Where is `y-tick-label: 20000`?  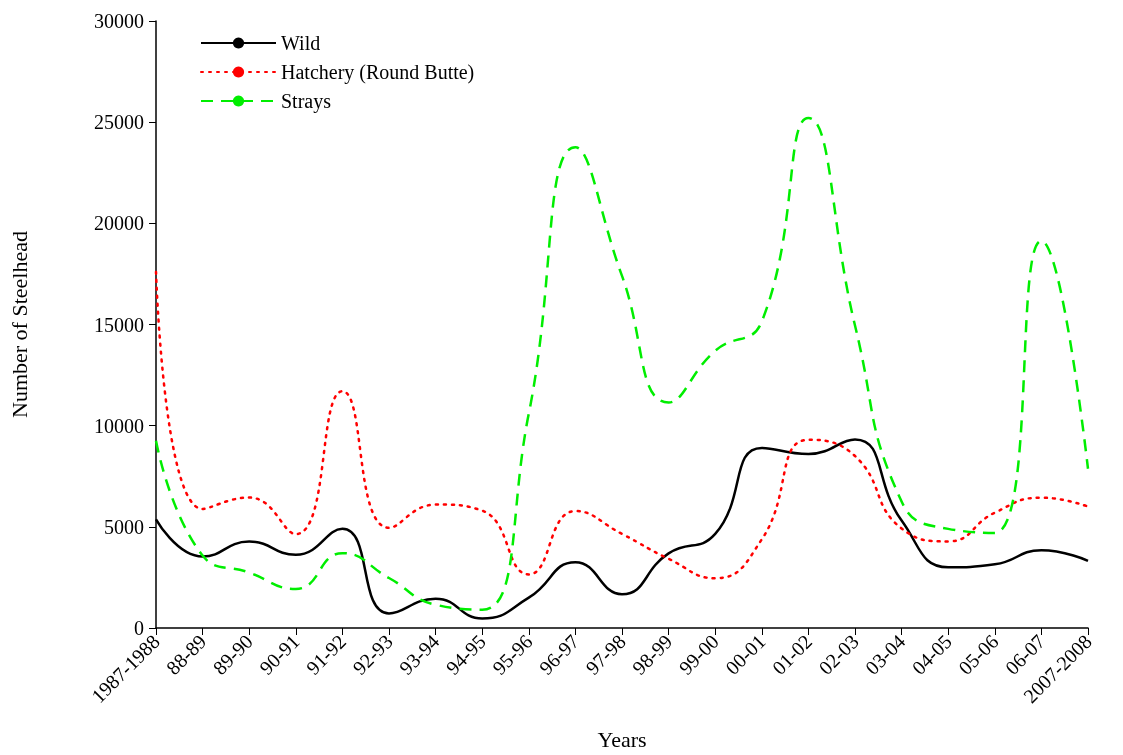 y-tick-label: 20000 is located at coordinates (119, 223).